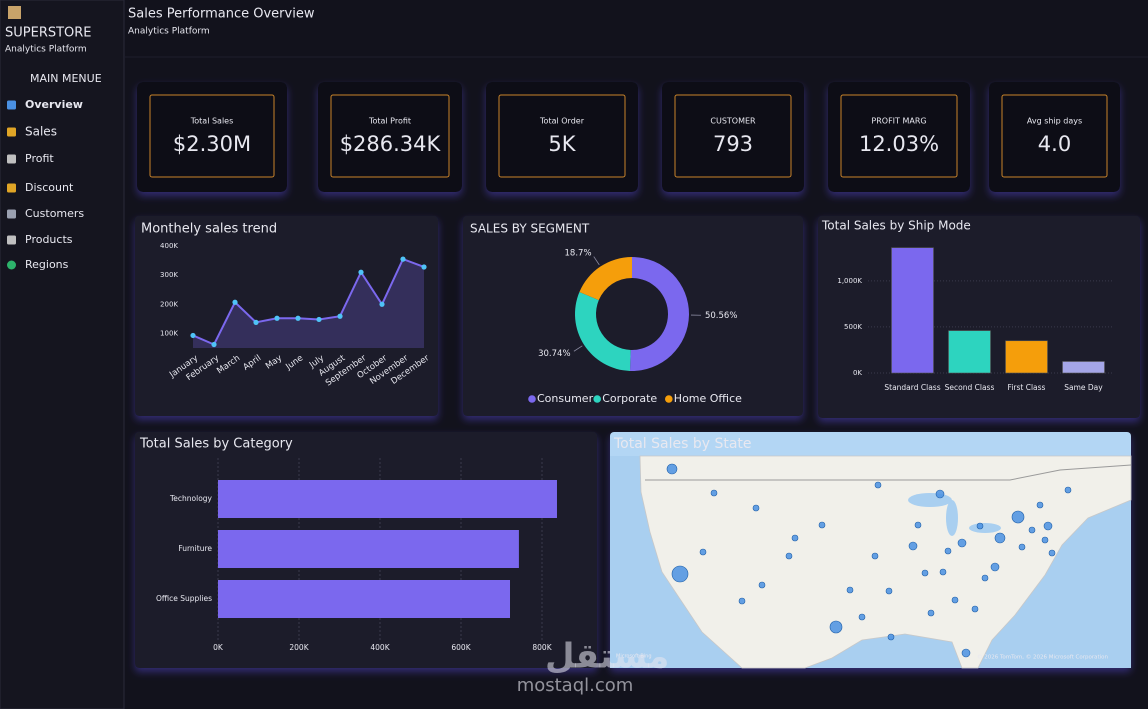 The image size is (1148, 709). I want to click on kpi-value: 793, so click(733, 144).